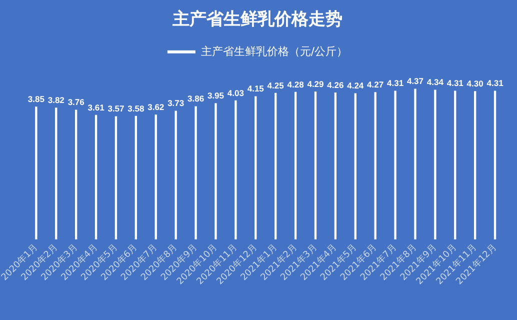  What do you see at coordinates (196, 99) in the screenshot?
I see `data-label: 3.86` at bounding box center [196, 99].